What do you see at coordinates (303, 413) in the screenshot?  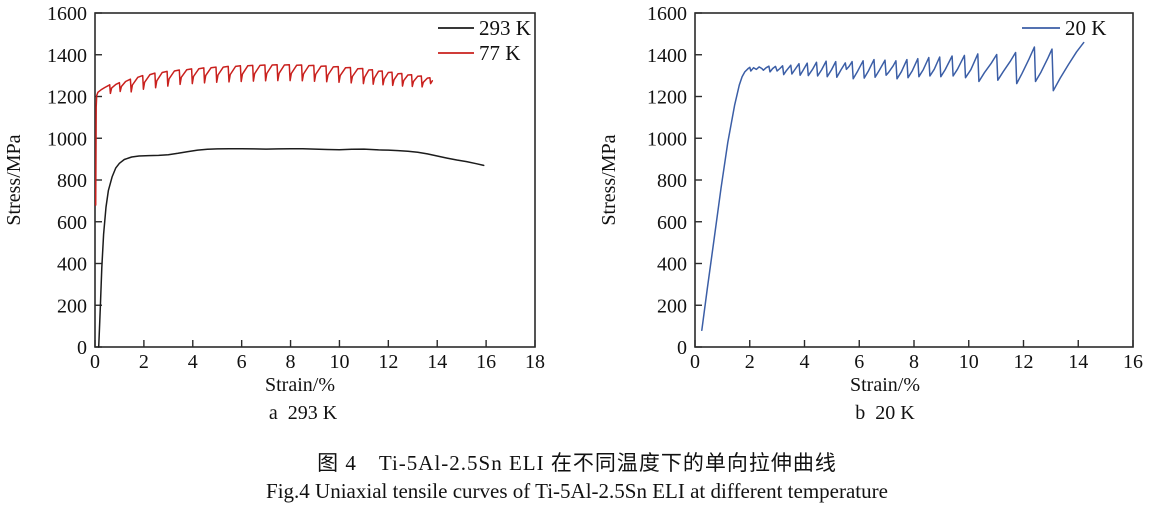 I see `subplot-label: a 293 K` at bounding box center [303, 413].